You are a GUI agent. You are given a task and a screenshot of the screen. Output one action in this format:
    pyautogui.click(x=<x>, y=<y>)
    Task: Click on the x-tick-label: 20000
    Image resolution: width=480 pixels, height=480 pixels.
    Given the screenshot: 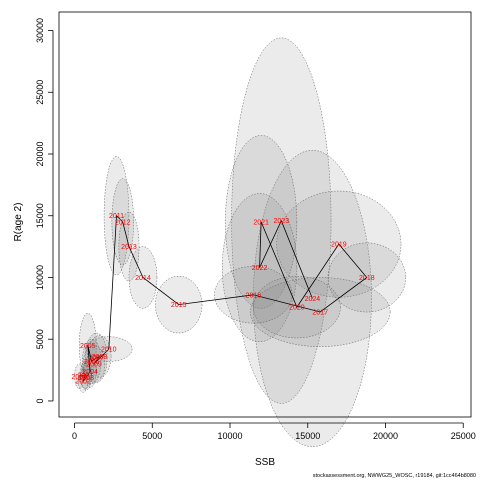 What is the action you would take?
    pyautogui.click(x=385, y=436)
    